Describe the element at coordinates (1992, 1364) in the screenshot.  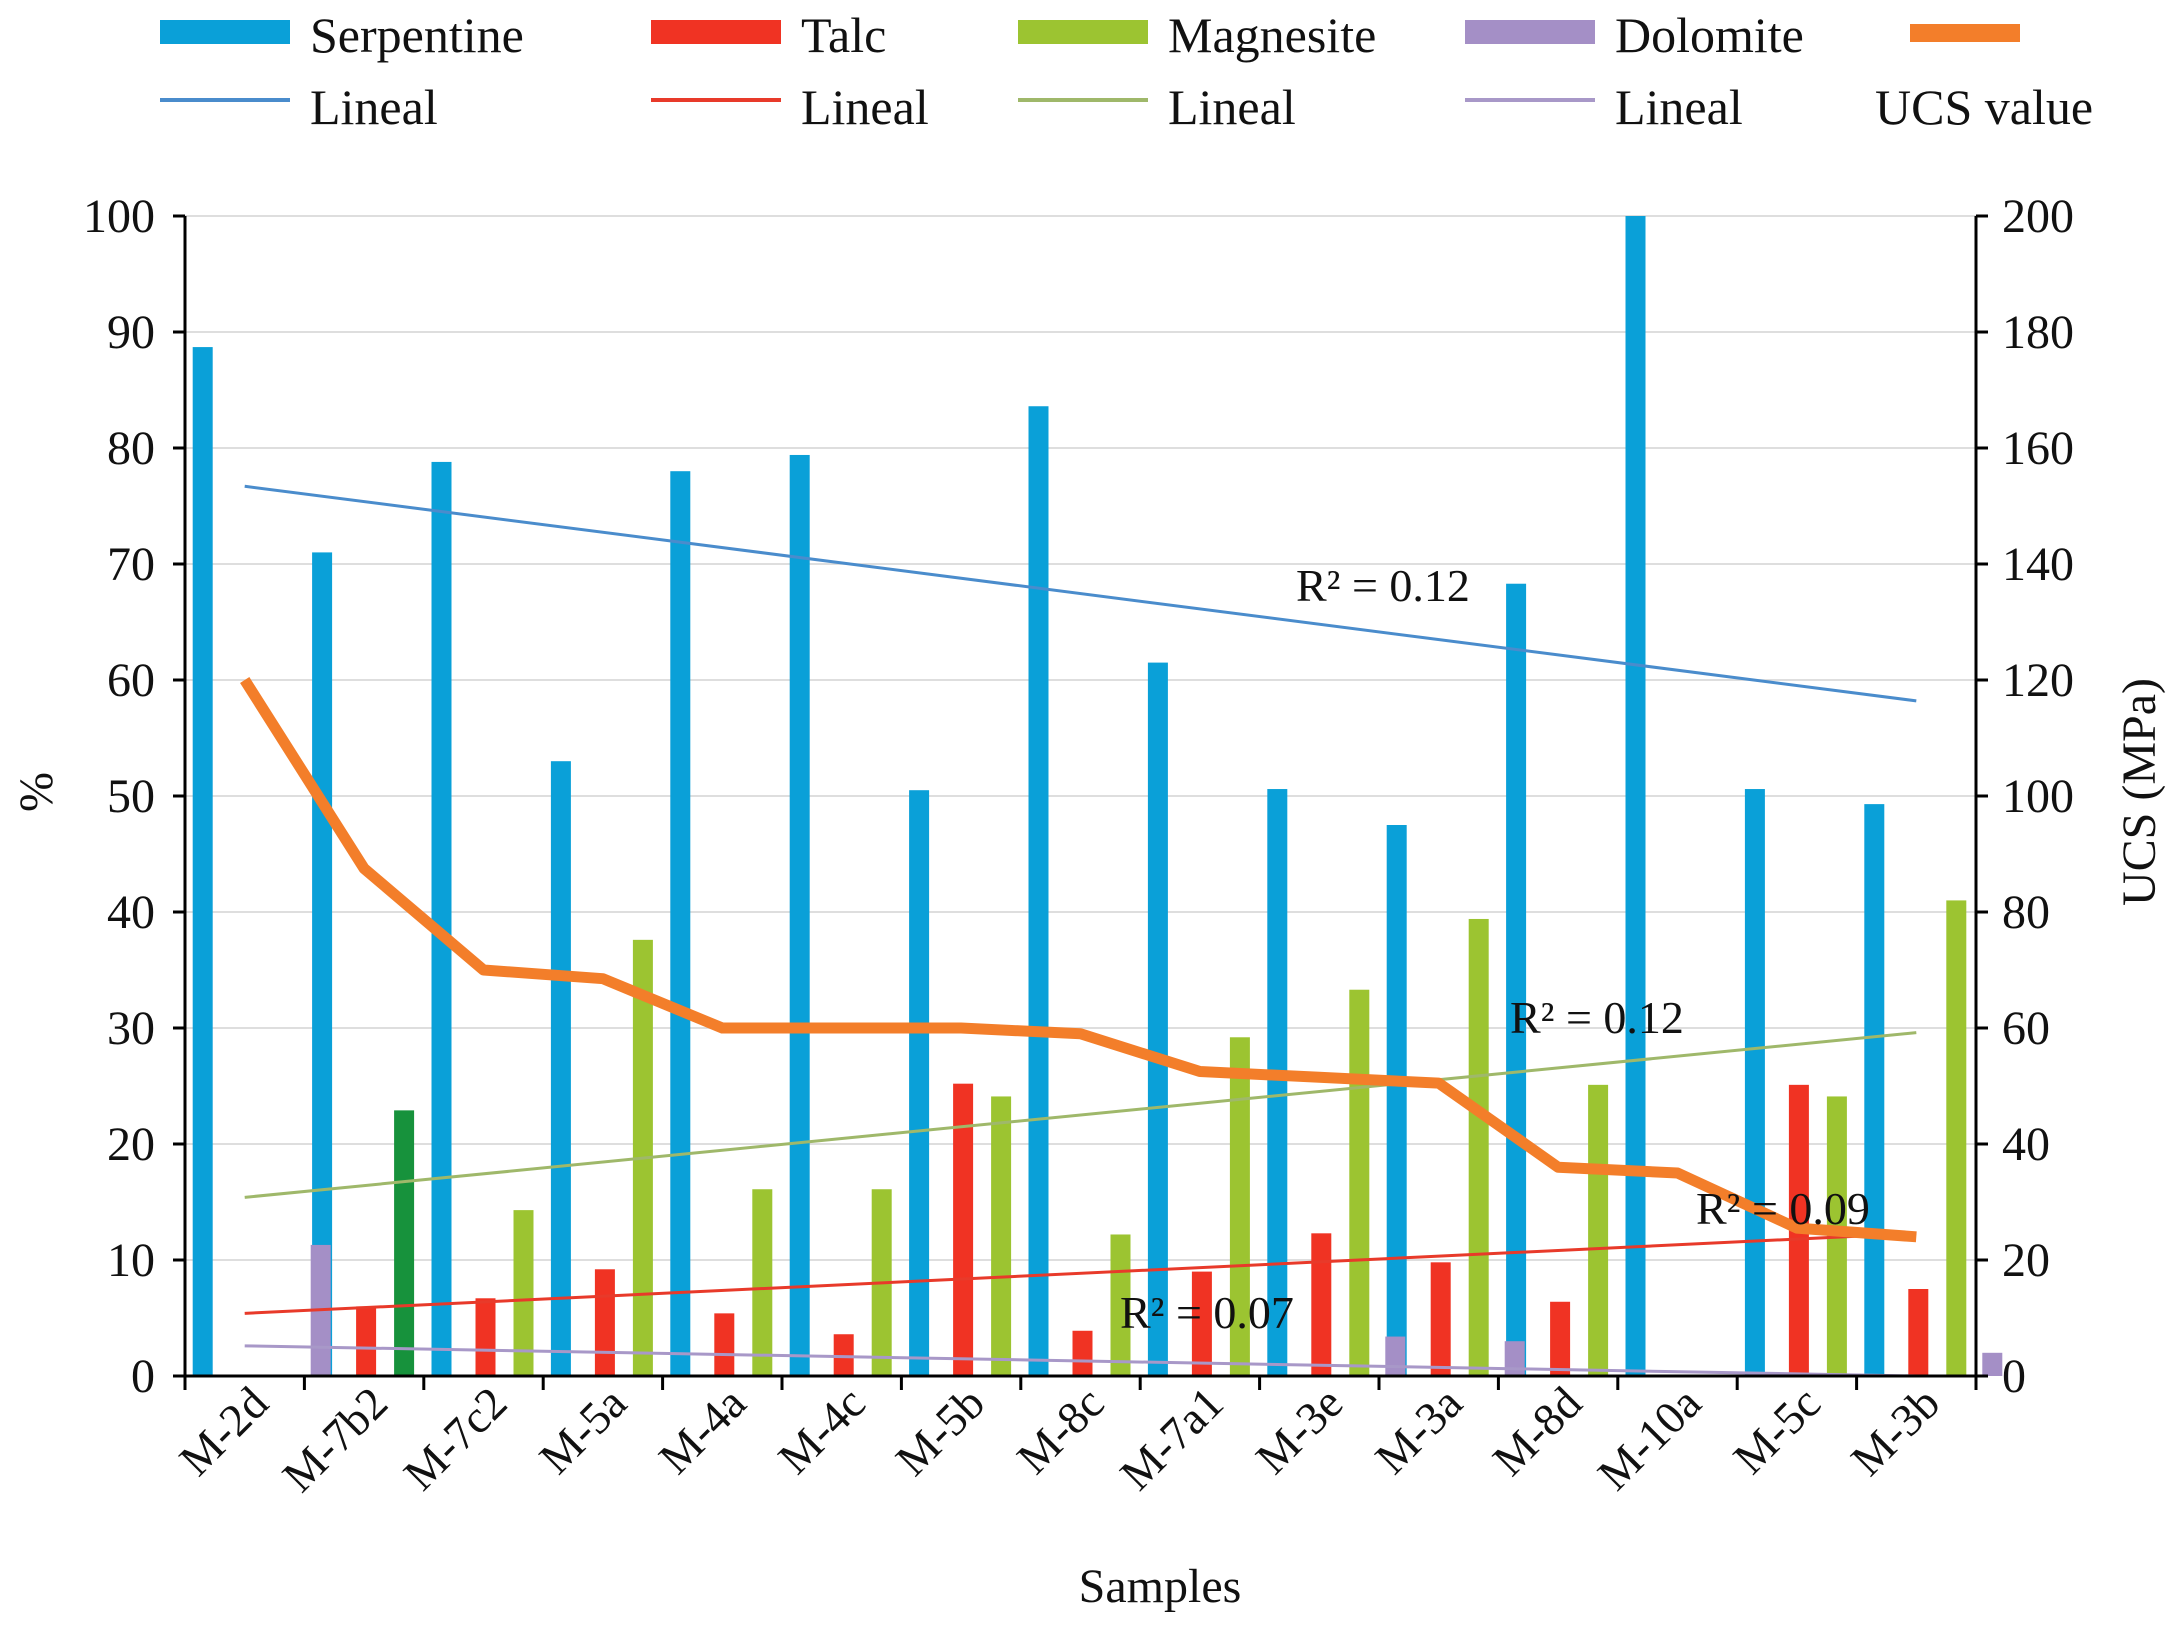
I see `dolomite-bar-m-3b` at that location.